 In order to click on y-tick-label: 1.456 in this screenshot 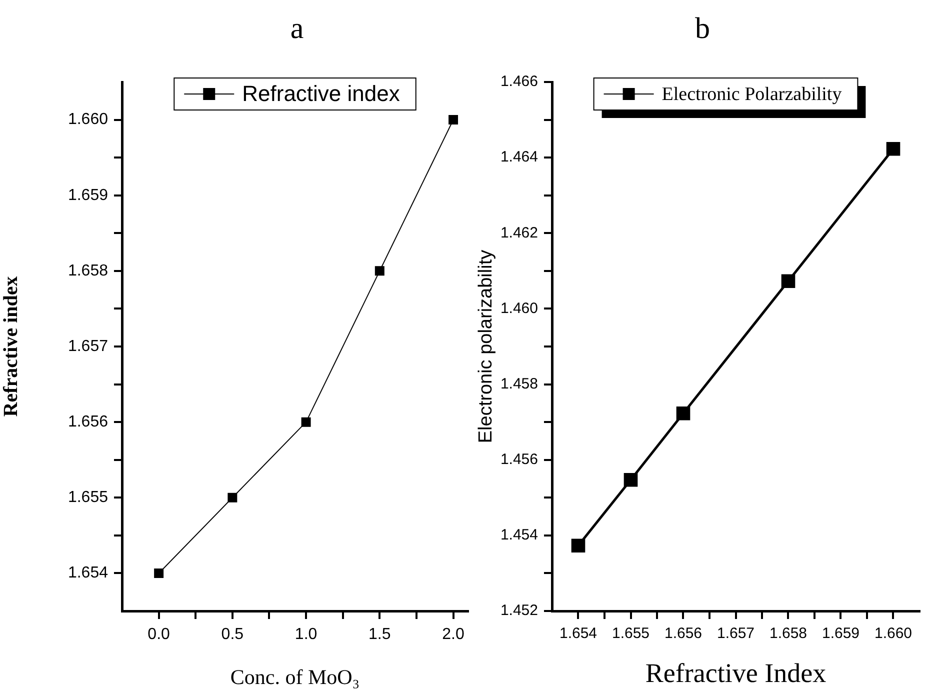, I will do `click(519, 459)`.